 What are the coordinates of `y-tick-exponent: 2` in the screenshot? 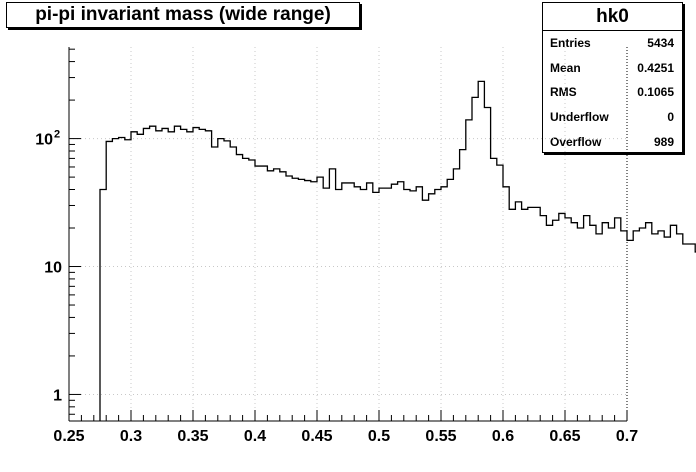 It's located at (57, 135).